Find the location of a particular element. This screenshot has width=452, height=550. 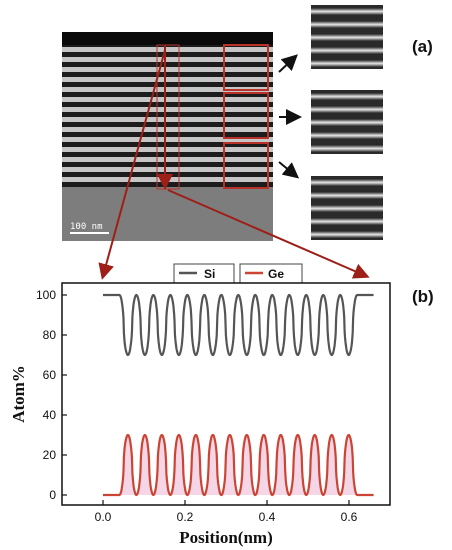

zoom-inset-bottom is located at coordinates (347, 208).